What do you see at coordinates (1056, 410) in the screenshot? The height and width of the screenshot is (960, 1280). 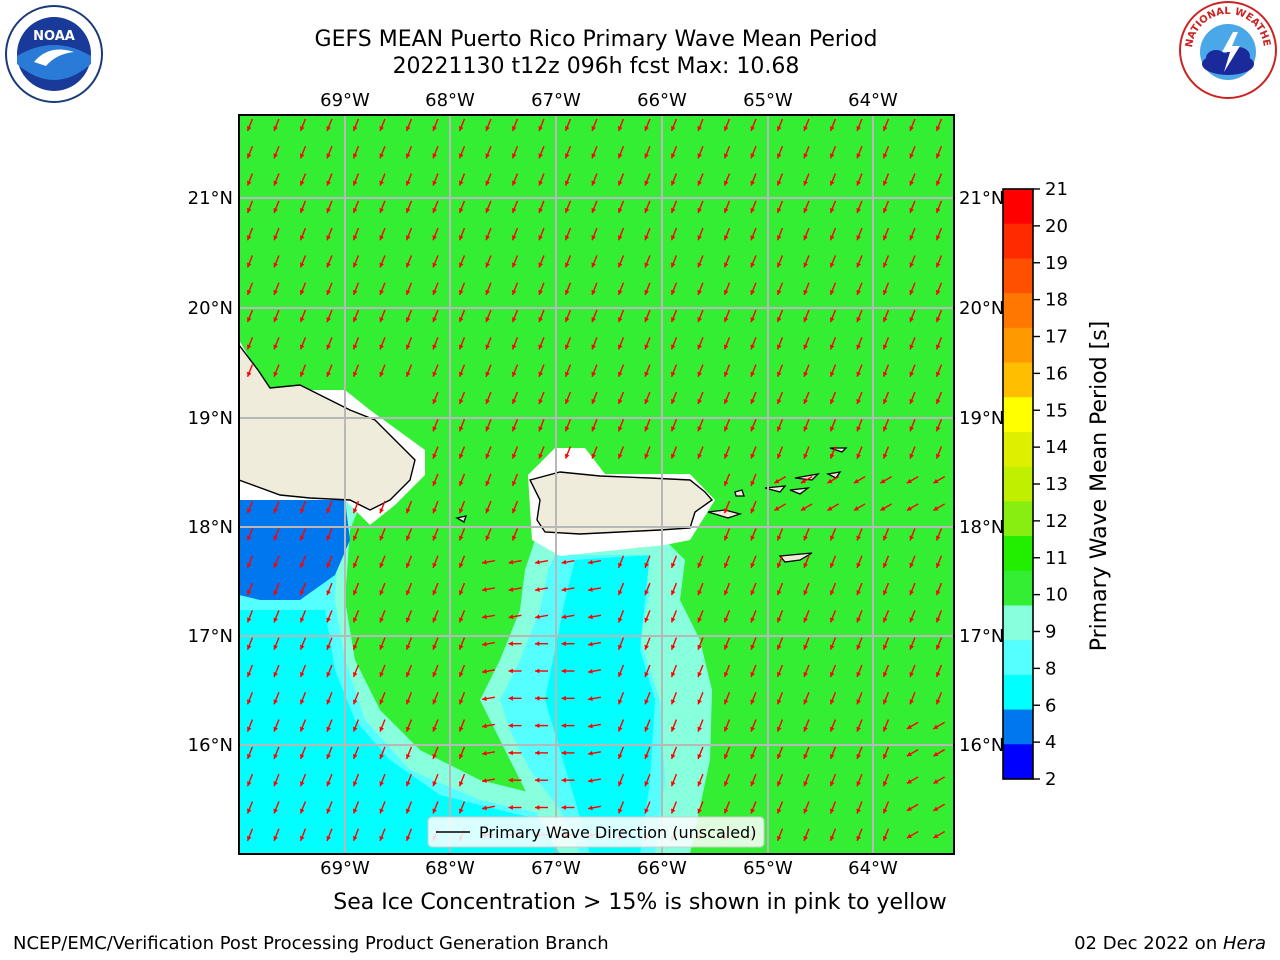 I see `colorbar-tick-label: 15` at bounding box center [1056, 410].